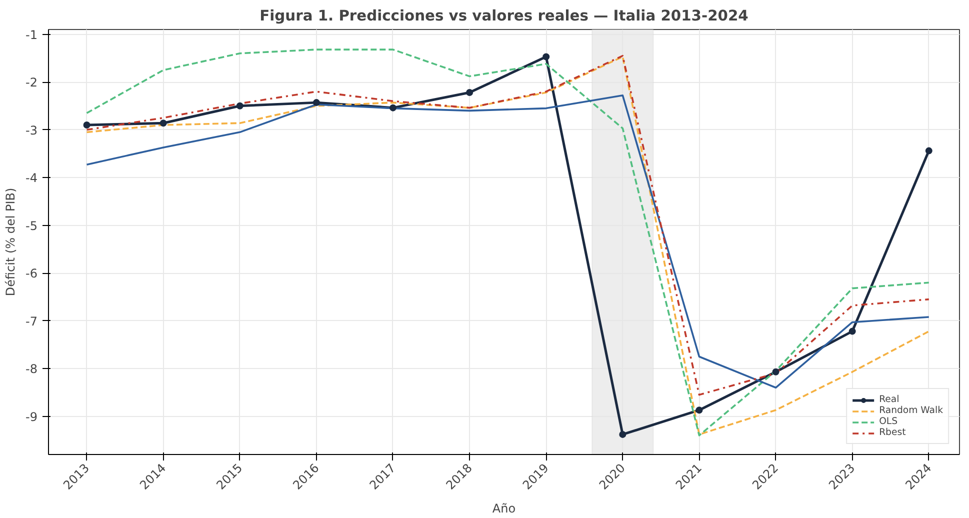  Describe the element at coordinates (32, 417) in the screenshot. I see `y-tick-label: -9` at that location.